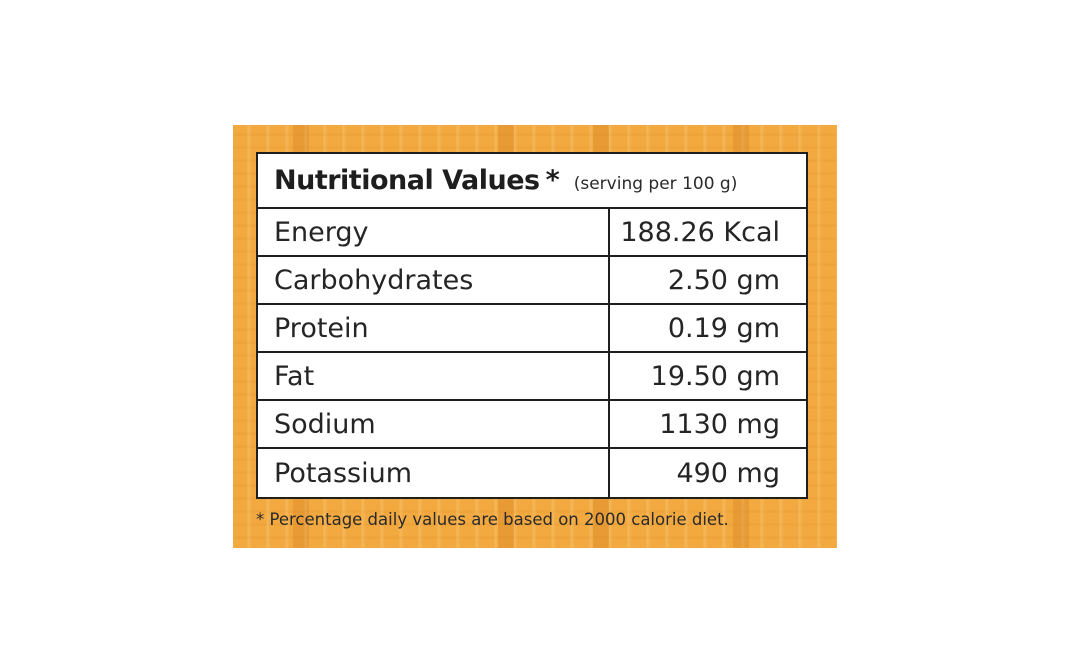 The image size is (1068, 671). I want to click on table-row-protein: Protein 0.19 gm, so click(532, 329).